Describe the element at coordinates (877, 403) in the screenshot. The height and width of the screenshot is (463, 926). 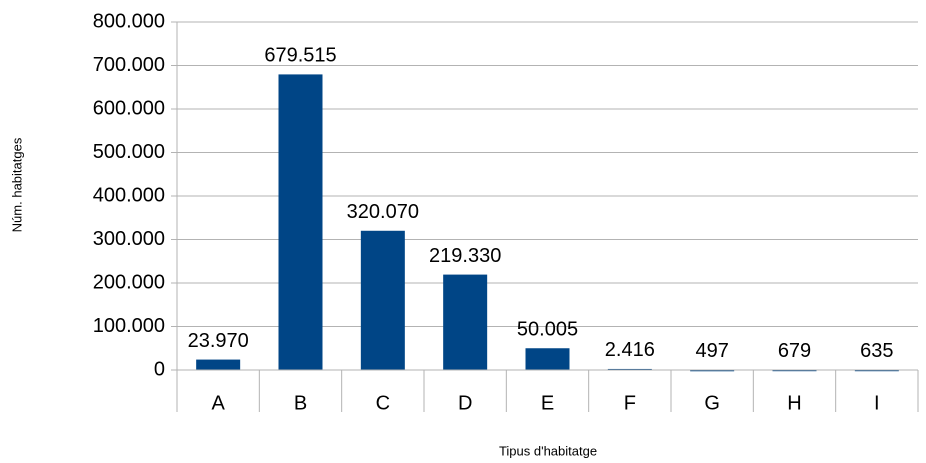
I see `x-tick-label: I` at that location.